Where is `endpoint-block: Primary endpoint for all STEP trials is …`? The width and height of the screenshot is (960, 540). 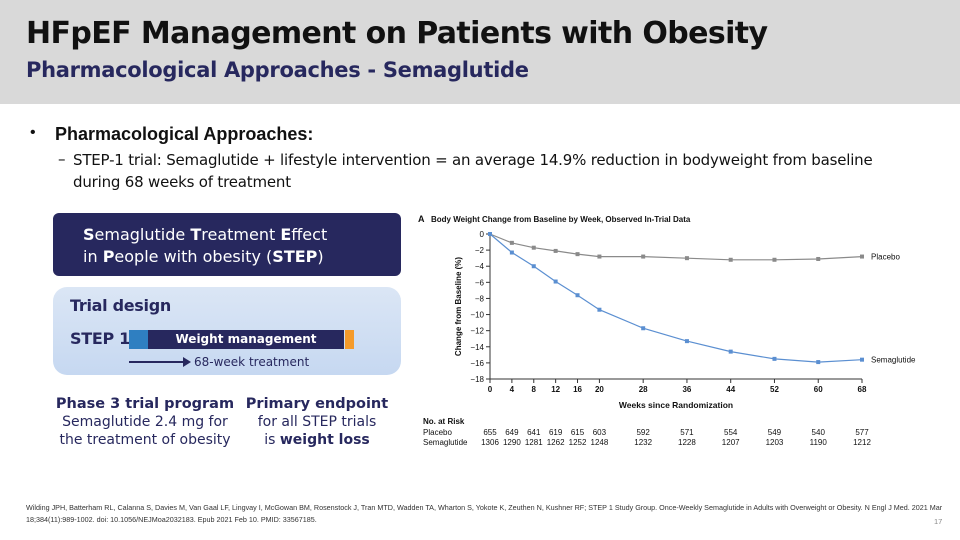
endpoint-block: Primary endpoint for all STEP trials is … is located at coordinates (317, 422).